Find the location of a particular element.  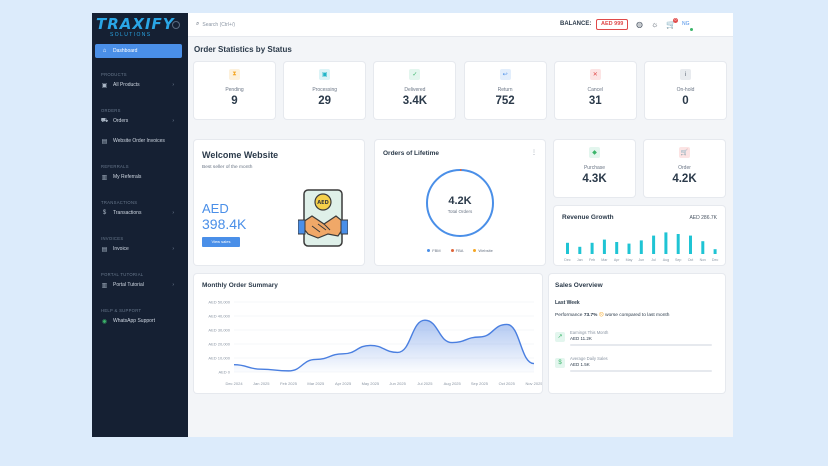

lifetime-sub: Total Orders is located at coordinates (460, 211).